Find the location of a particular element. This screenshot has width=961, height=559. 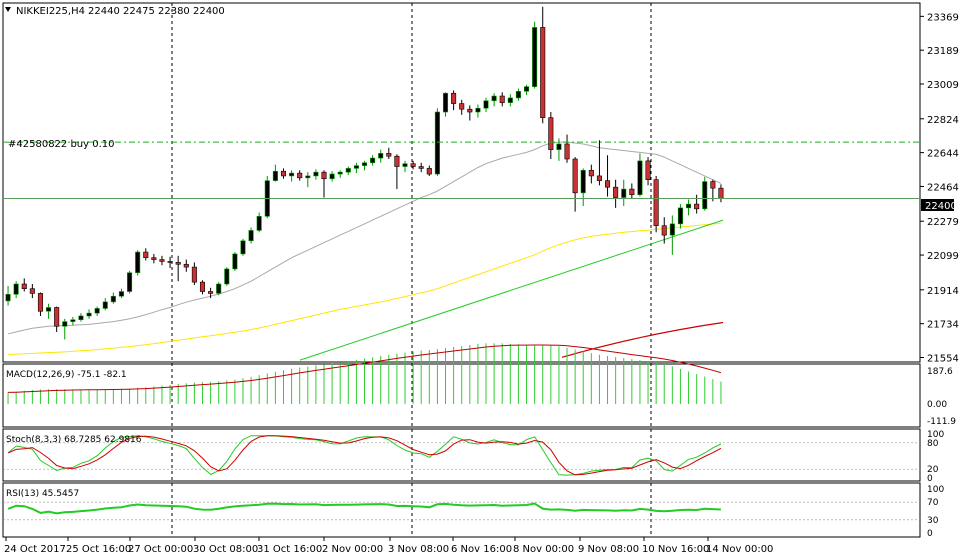

current-price-tag: 22400 is located at coordinates (939, 205).